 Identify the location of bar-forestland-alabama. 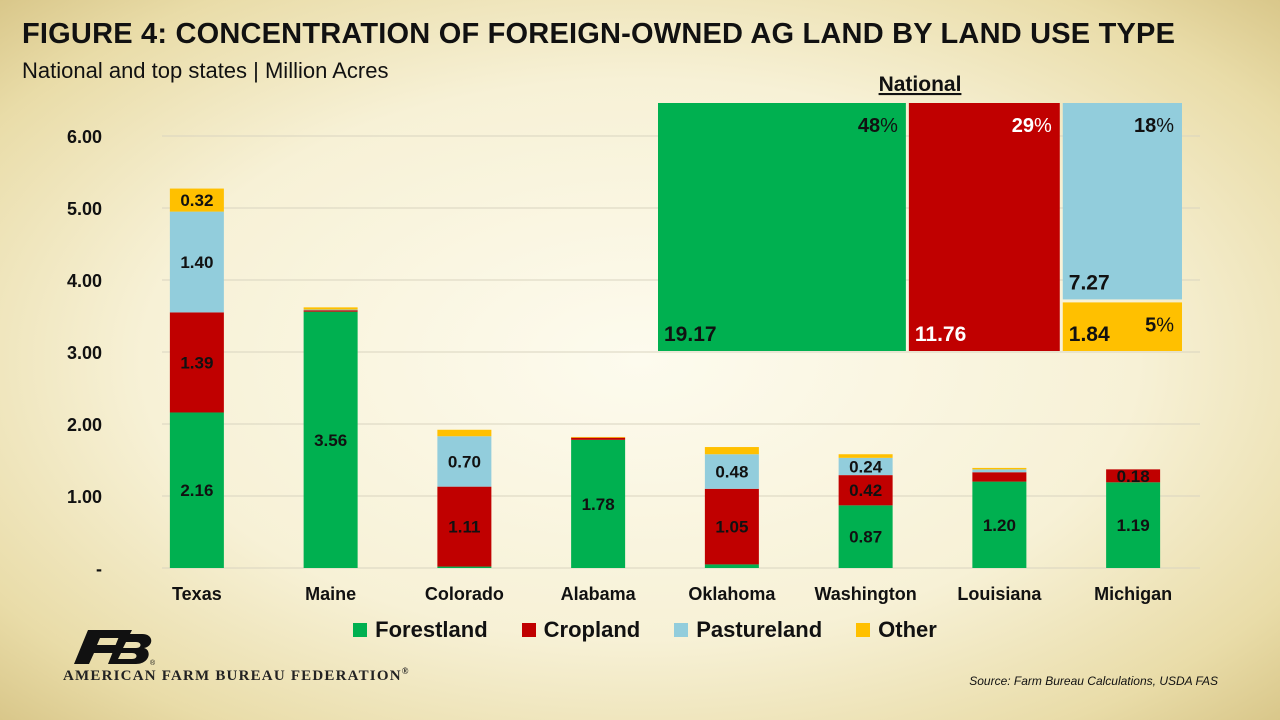
(598, 503).